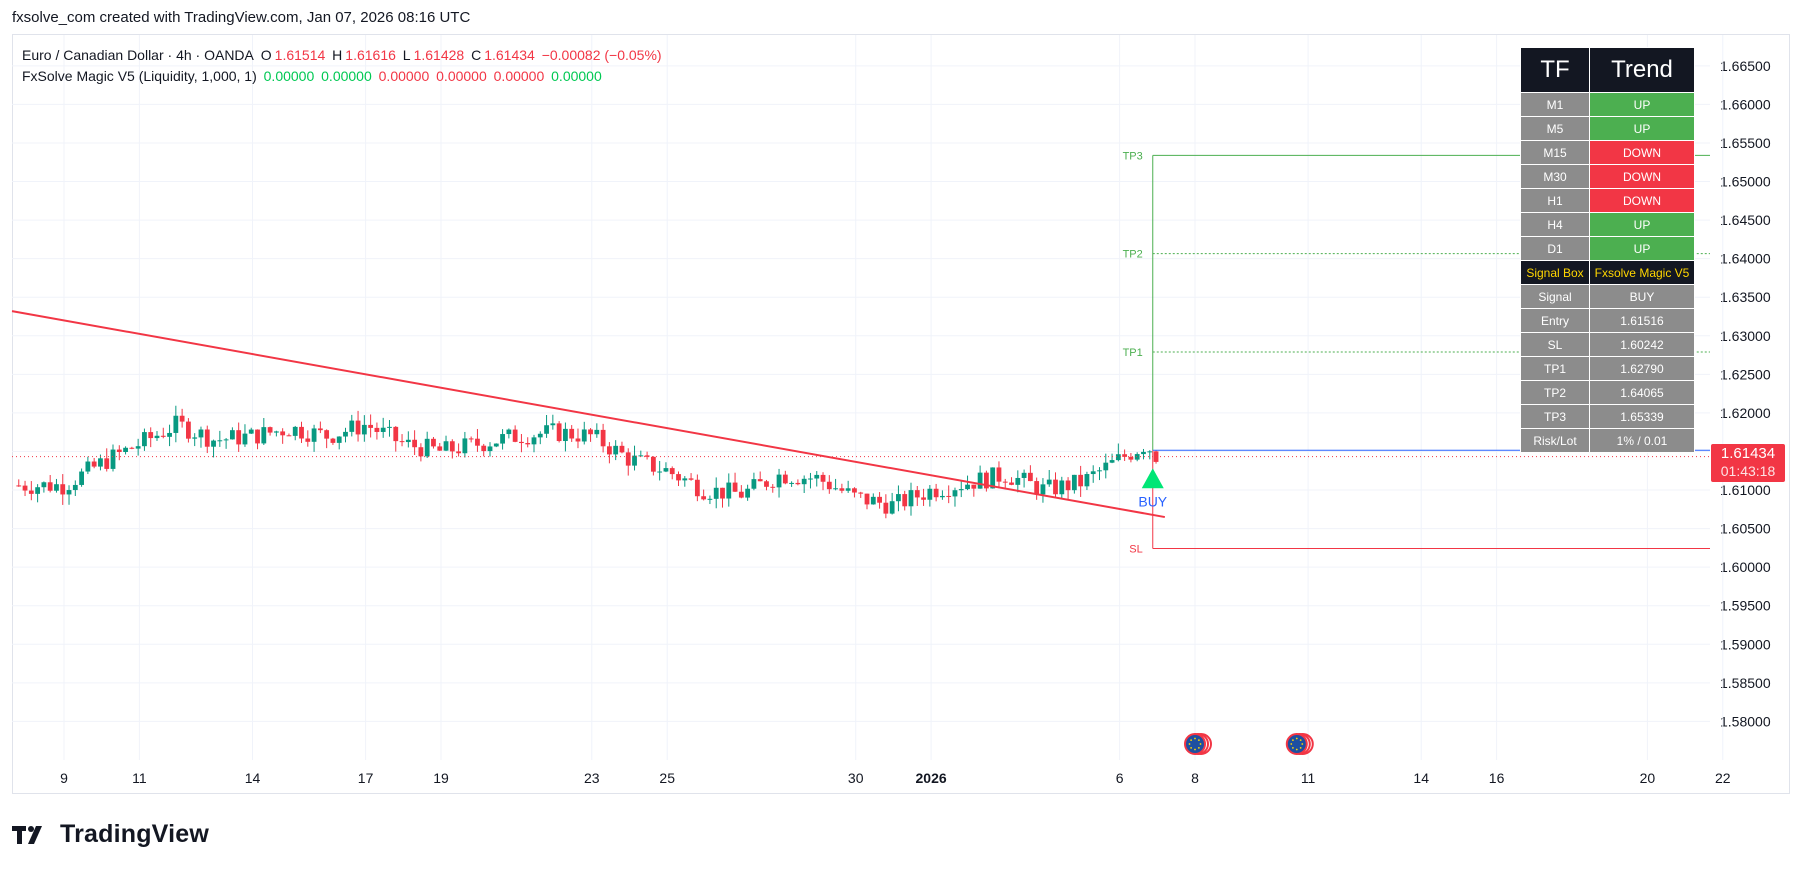 The image size is (1804, 871). Describe the element at coordinates (1748, 453) in the screenshot. I see `last-price: 1.61434` at that location.